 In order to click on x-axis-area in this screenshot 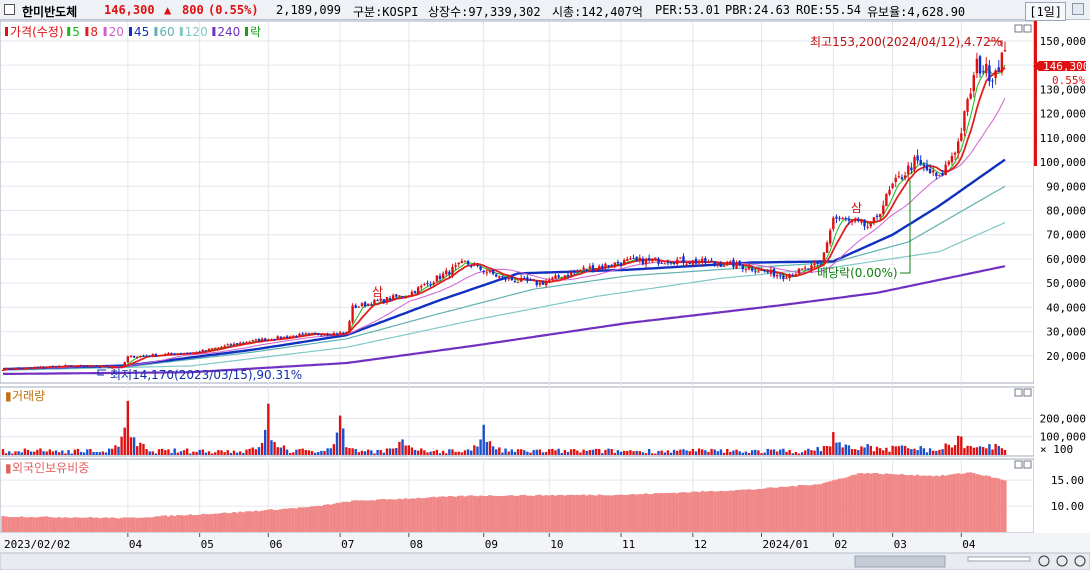, I will do `click(545, 543)`.